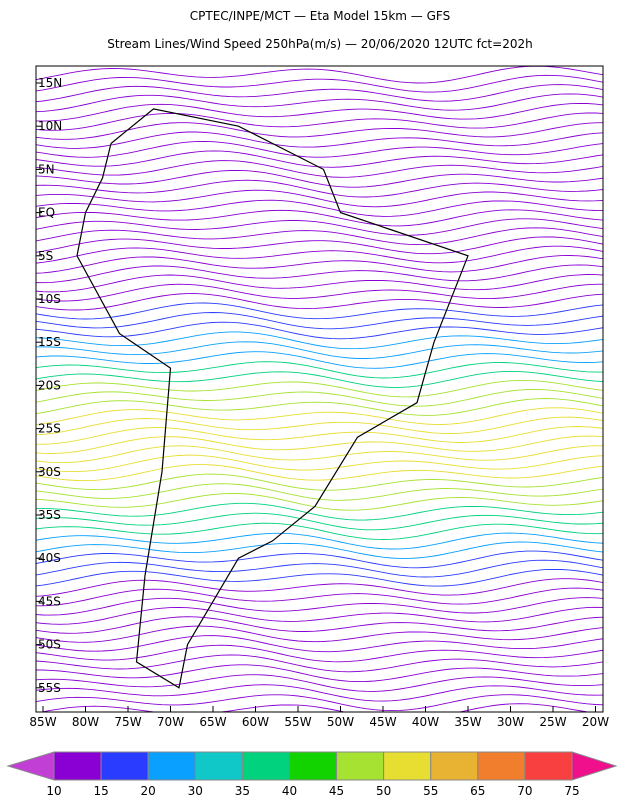 Image resolution: width=618 pixels, height=804 pixels. Describe the element at coordinates (552, 722) in the screenshot. I see `lon-label: 25W` at that location.